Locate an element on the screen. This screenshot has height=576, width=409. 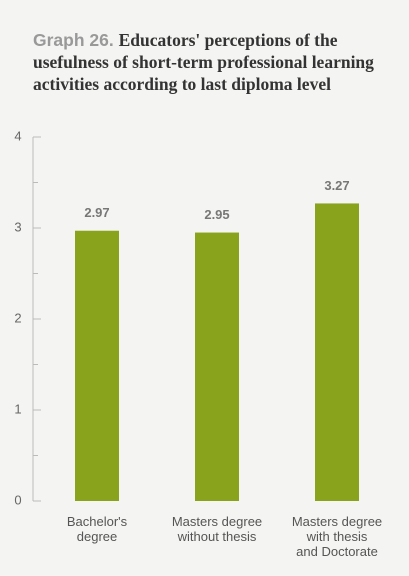
chart-title-label: Graph 26. is located at coordinates (73, 40).